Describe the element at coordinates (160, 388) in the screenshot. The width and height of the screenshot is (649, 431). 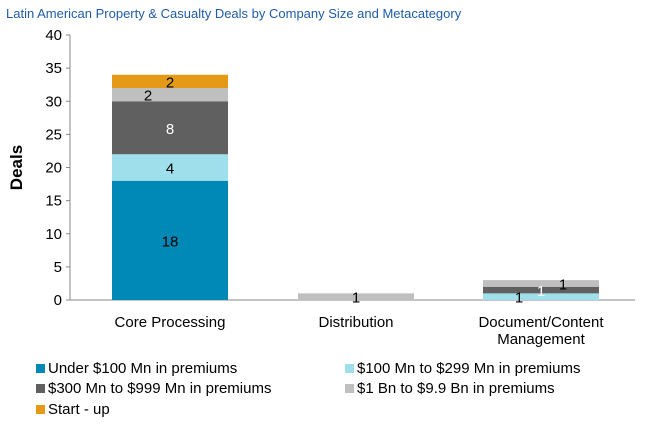
I see `legend-label: $300 Mn to $999 Mn in premiums` at that location.